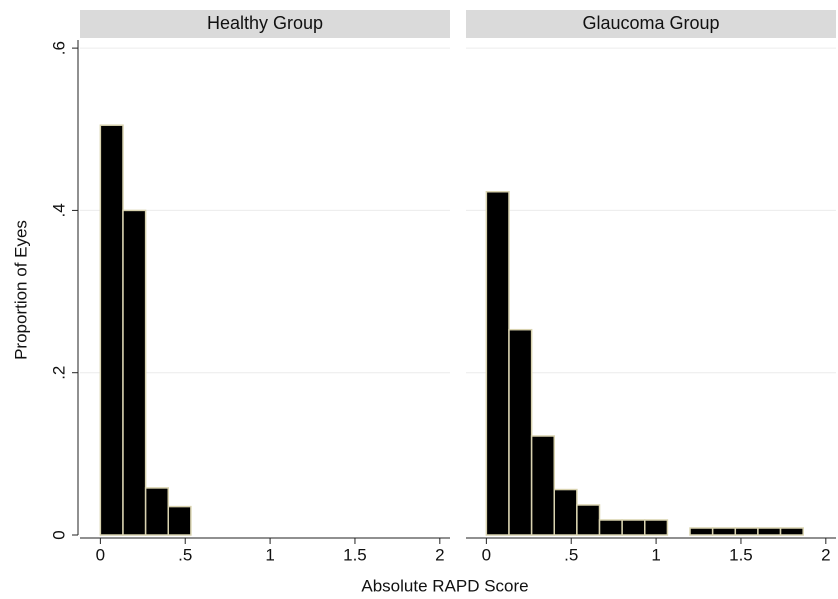 The image size is (838, 599). Describe the element at coordinates (58, 48) in the screenshot. I see `y-tick-label: .6` at that location.